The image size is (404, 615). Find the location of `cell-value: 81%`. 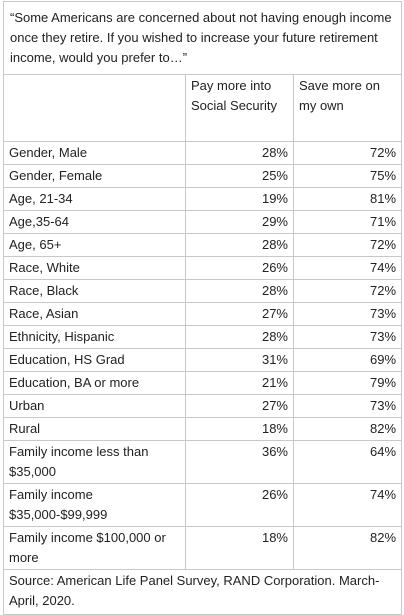

cell-value: 81% is located at coordinates (347, 199).